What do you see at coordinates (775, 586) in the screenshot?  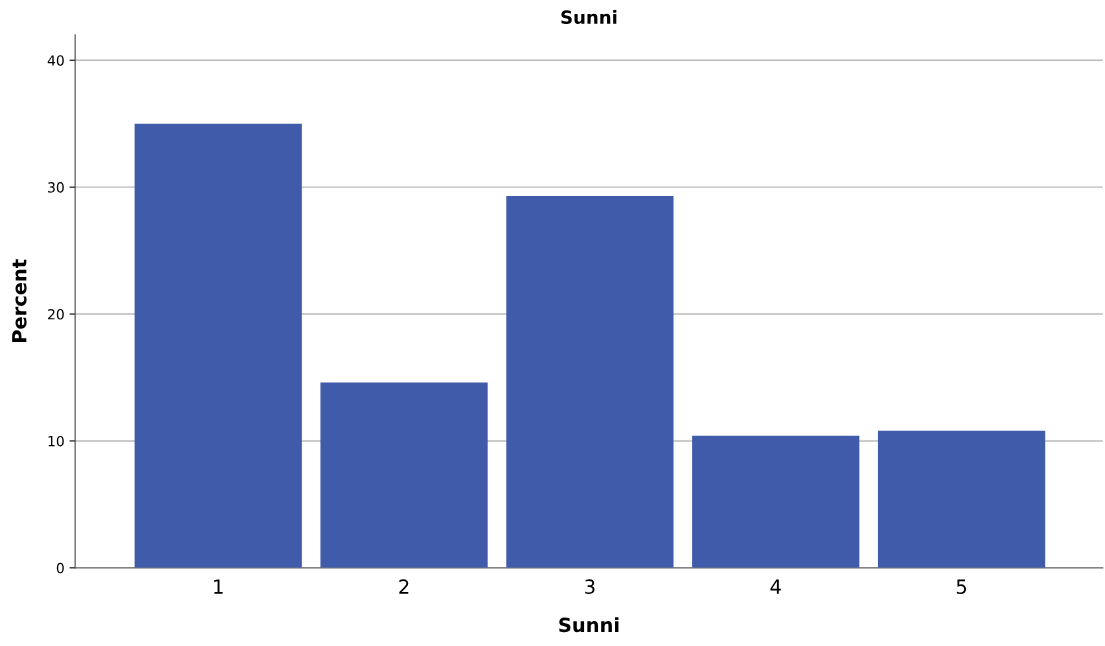 I see `x-tick-label: 4` at bounding box center [775, 586].